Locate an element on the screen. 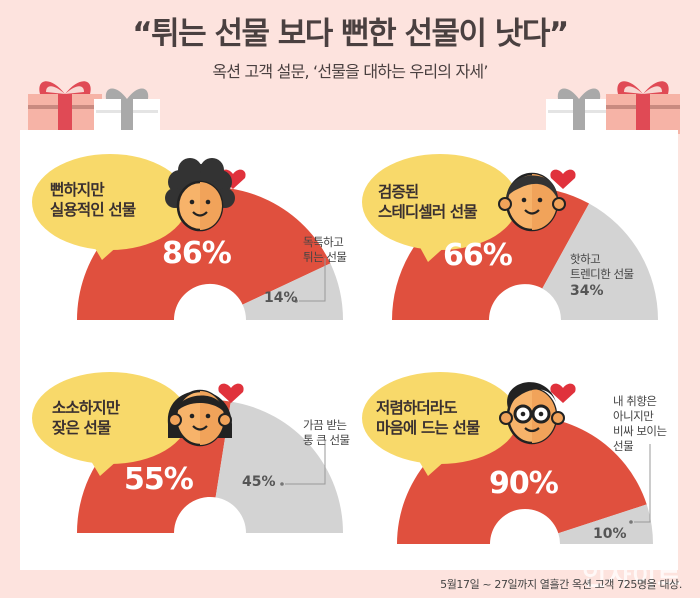 The image size is (700, 598). bubble-line: 스테디셀러 선물 is located at coordinates (428, 212).